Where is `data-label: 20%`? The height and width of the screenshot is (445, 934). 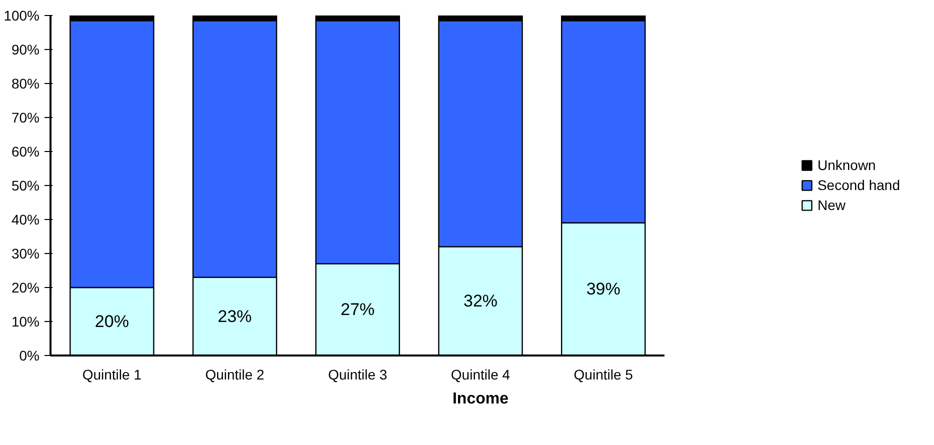
data-label: 20% is located at coordinates (111, 321).